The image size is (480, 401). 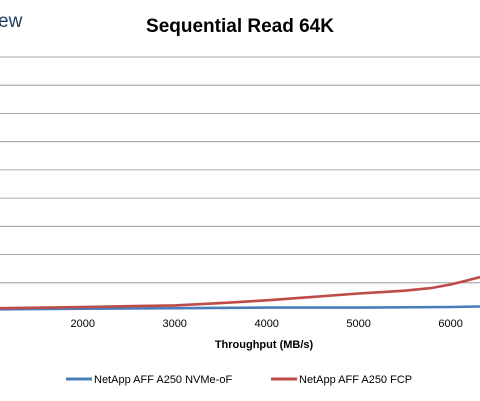 I want to click on x-ticks: 2000 3000 4000 5000 6000, so click(x=267, y=324).